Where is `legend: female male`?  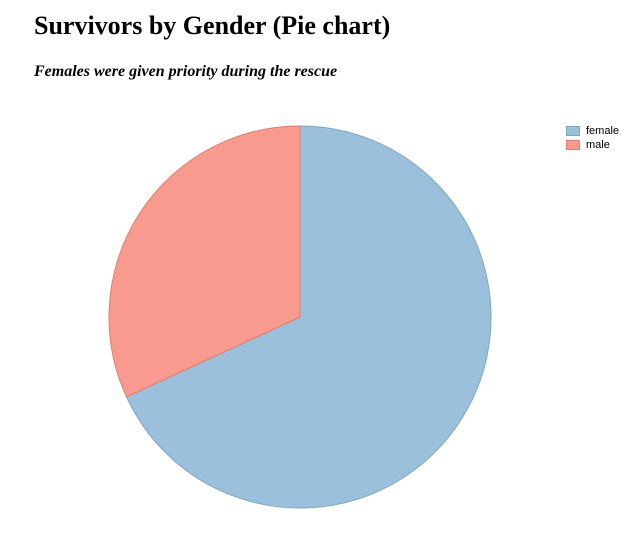 legend: female male is located at coordinates (592, 138).